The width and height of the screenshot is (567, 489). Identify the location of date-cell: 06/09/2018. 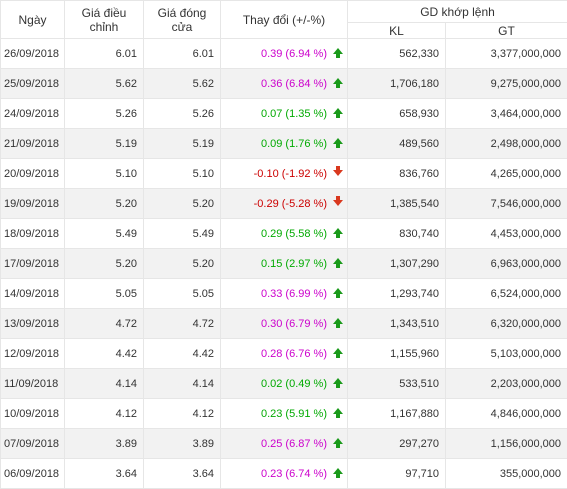
(33, 474).